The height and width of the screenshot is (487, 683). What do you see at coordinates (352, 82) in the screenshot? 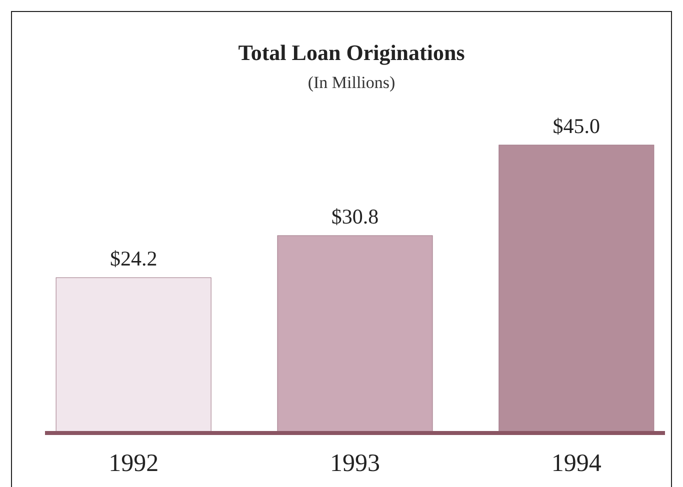
I see `chart-subtitle: (In Millions)` at bounding box center [352, 82].